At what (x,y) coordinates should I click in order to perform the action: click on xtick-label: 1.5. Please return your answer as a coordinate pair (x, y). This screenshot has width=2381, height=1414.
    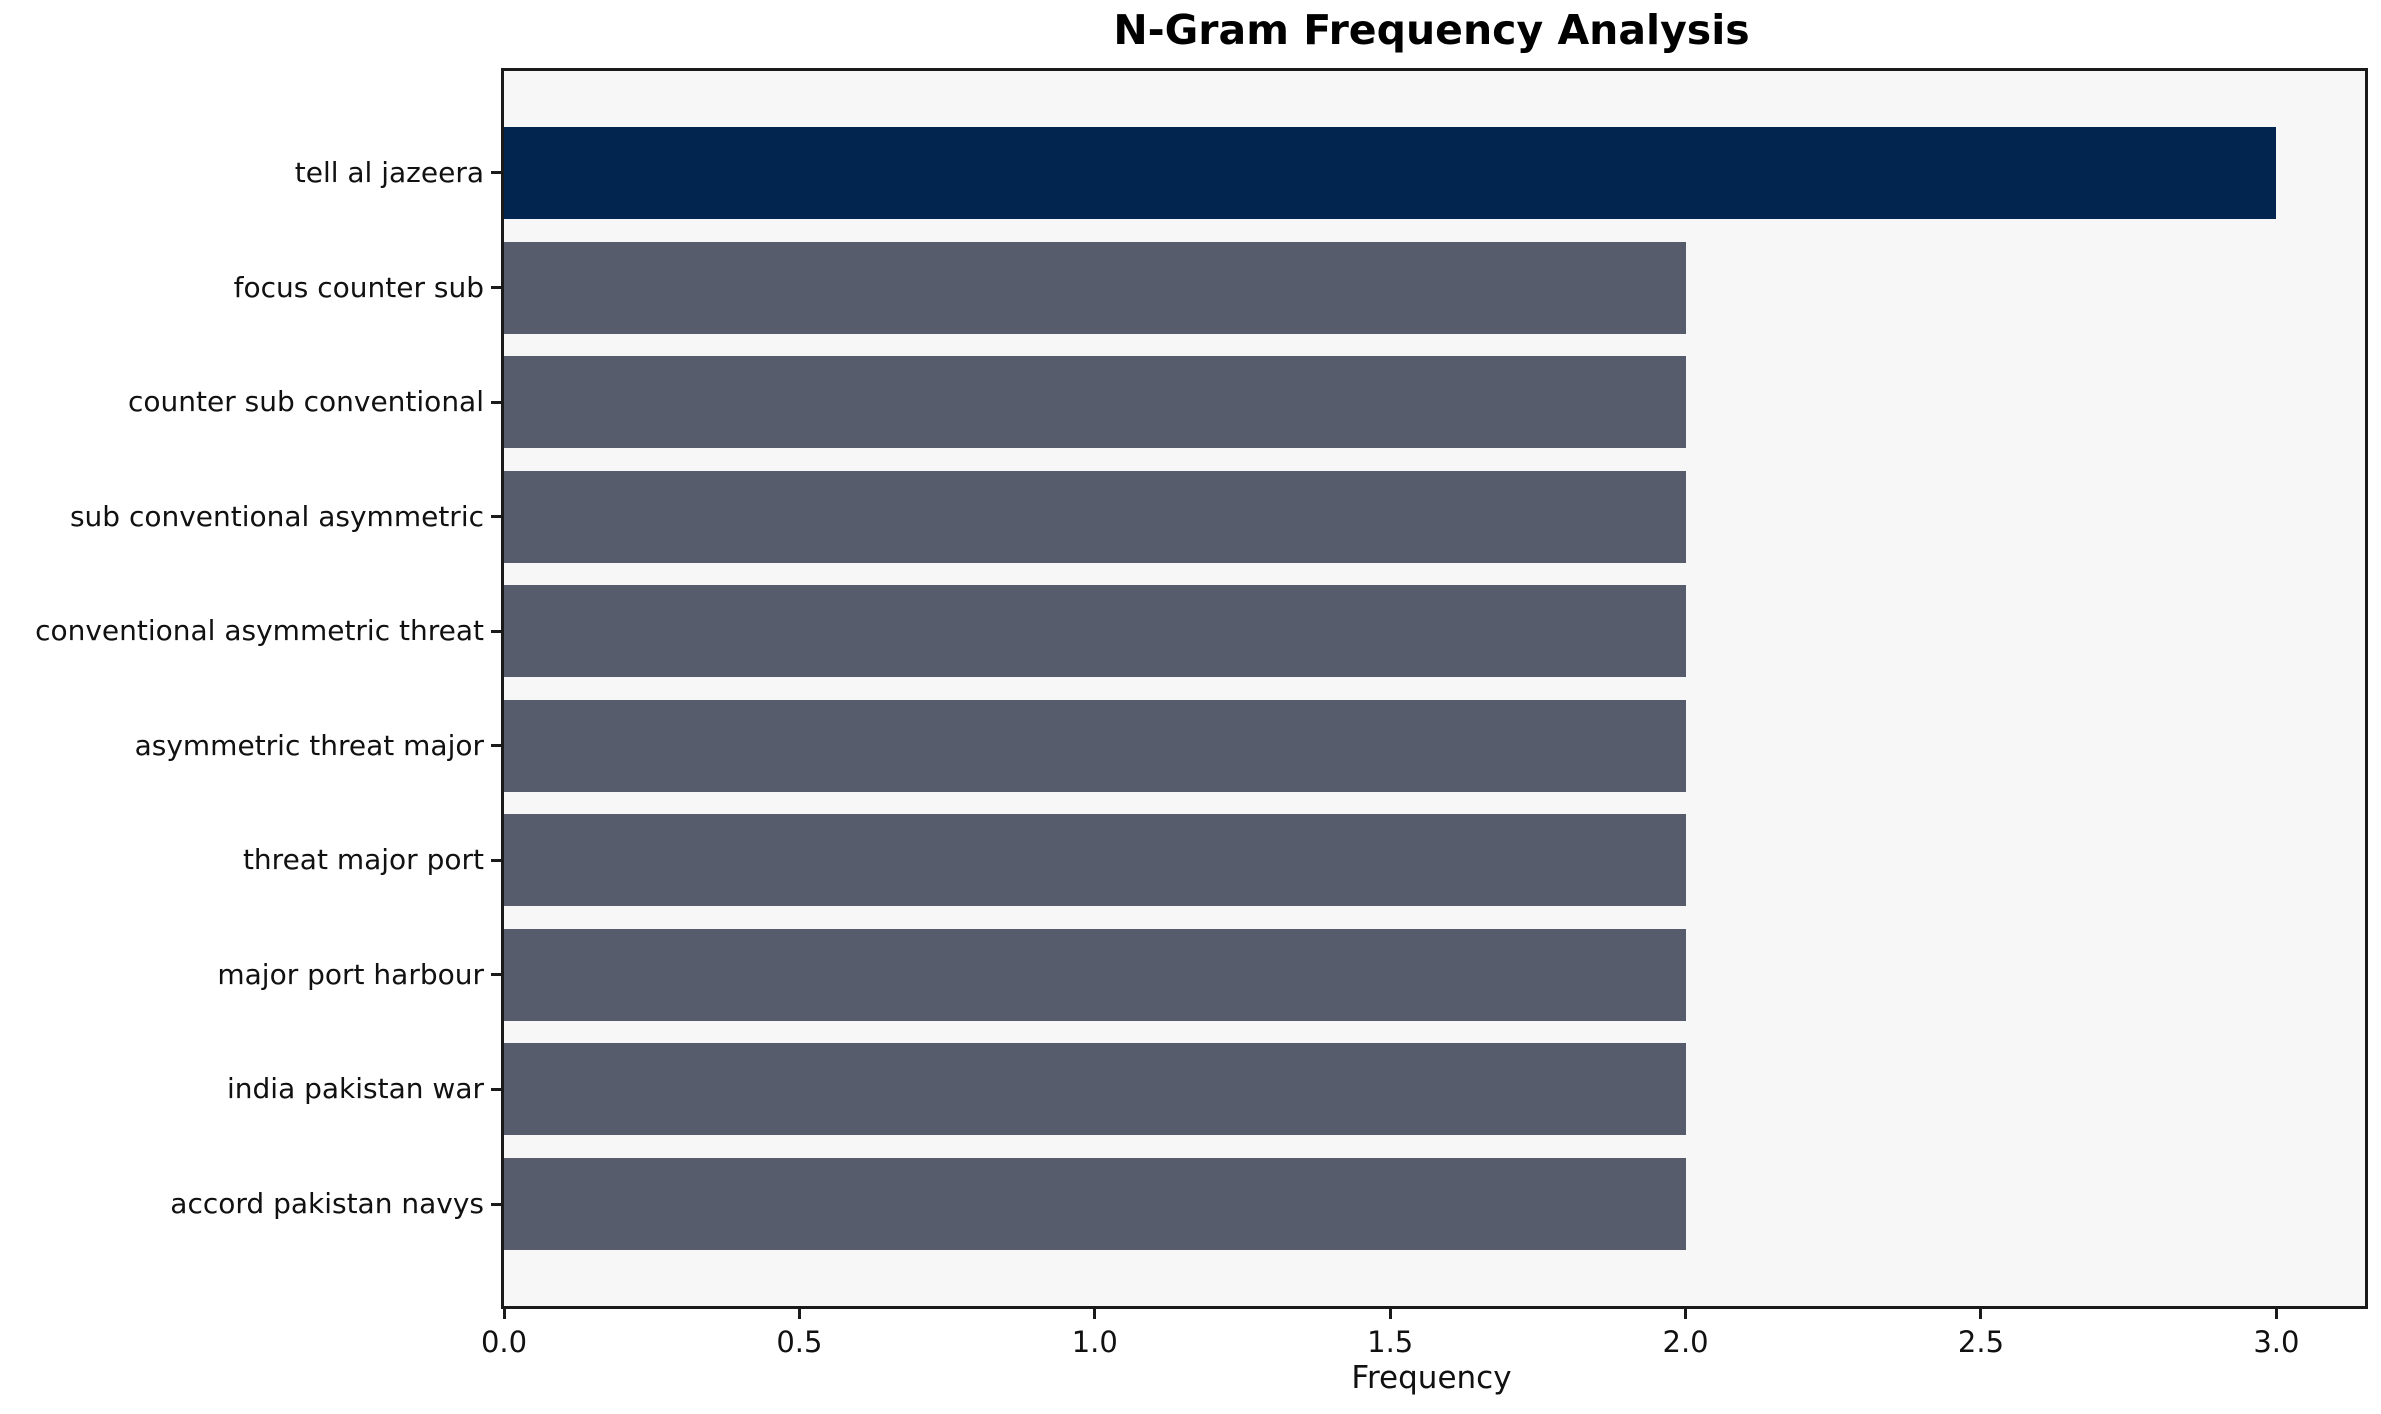
    Looking at the image, I should click on (1390, 1342).